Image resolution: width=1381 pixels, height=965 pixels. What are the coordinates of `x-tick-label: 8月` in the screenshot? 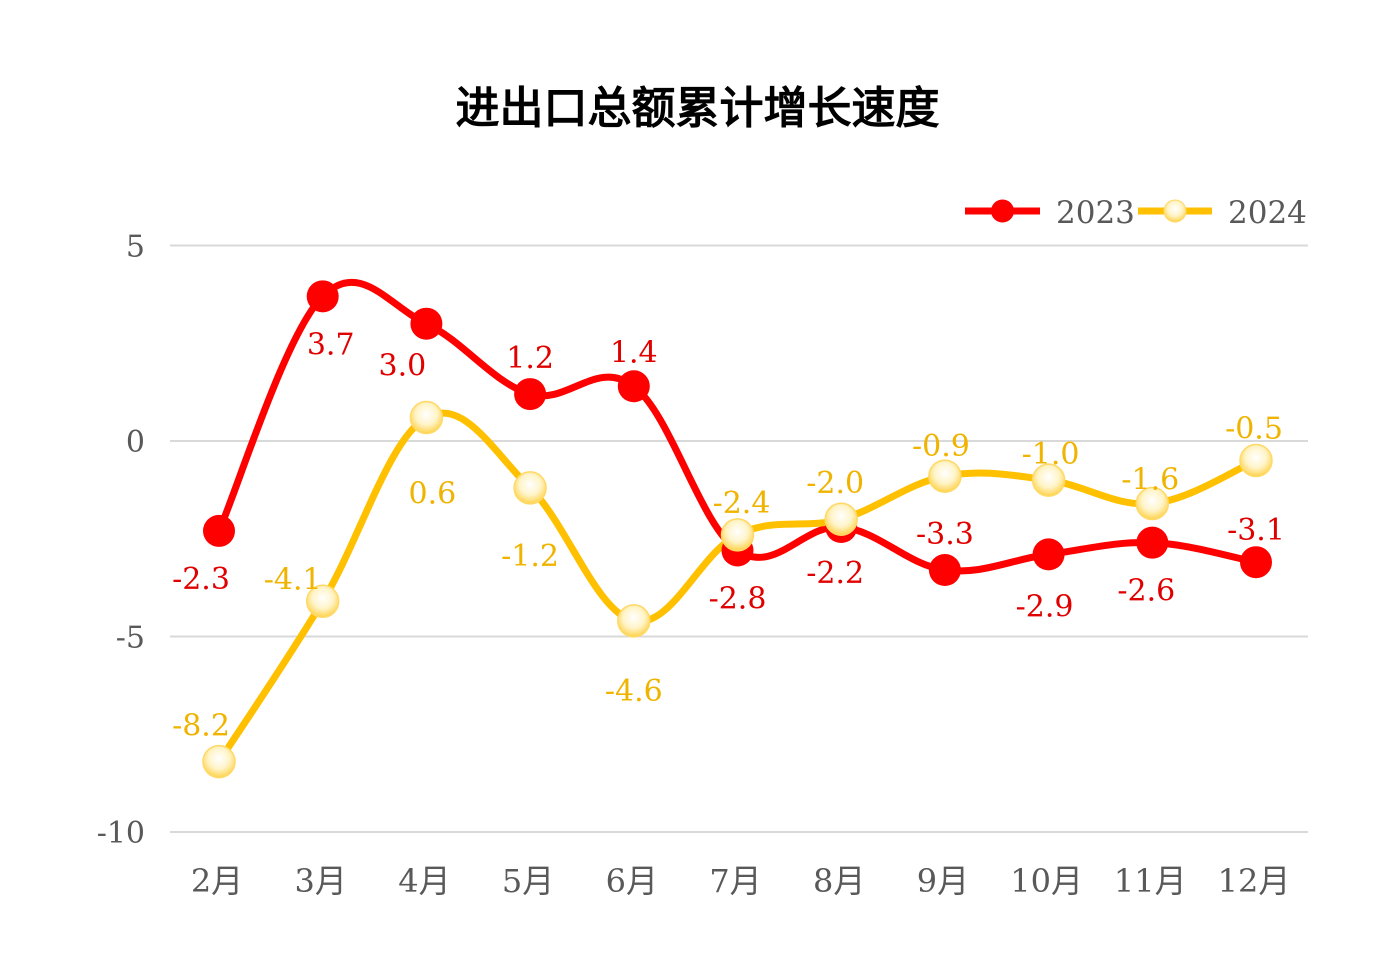 It's located at (839, 881).